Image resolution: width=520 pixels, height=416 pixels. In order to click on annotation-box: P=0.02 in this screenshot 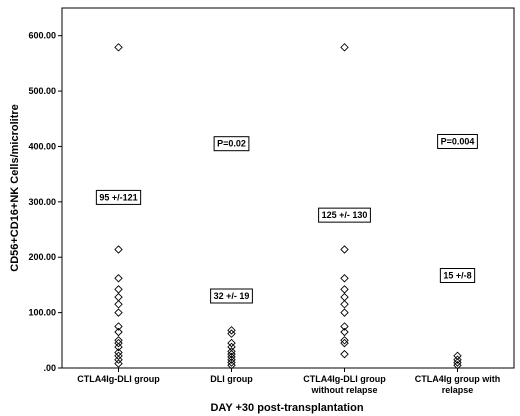, I will do `click(231, 144)`.